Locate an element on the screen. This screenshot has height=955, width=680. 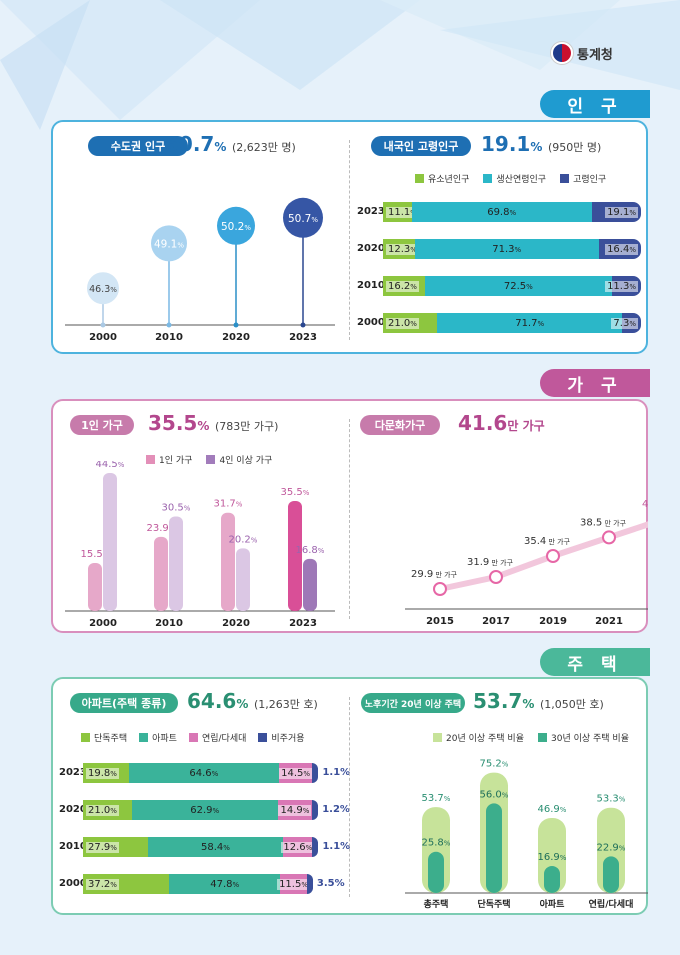
bar-segment: 14.9% is located at coordinates (295, 810).